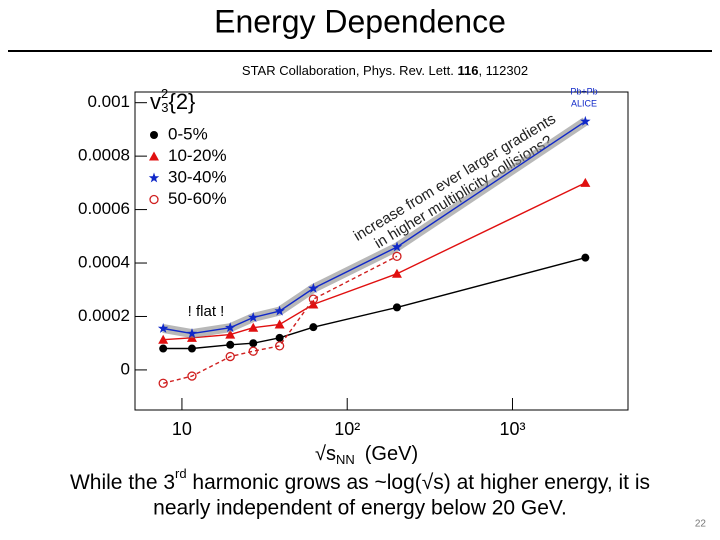  I want to click on source-text: STAR Collaboration, Phys. Rev. Lett., so click(350, 70).